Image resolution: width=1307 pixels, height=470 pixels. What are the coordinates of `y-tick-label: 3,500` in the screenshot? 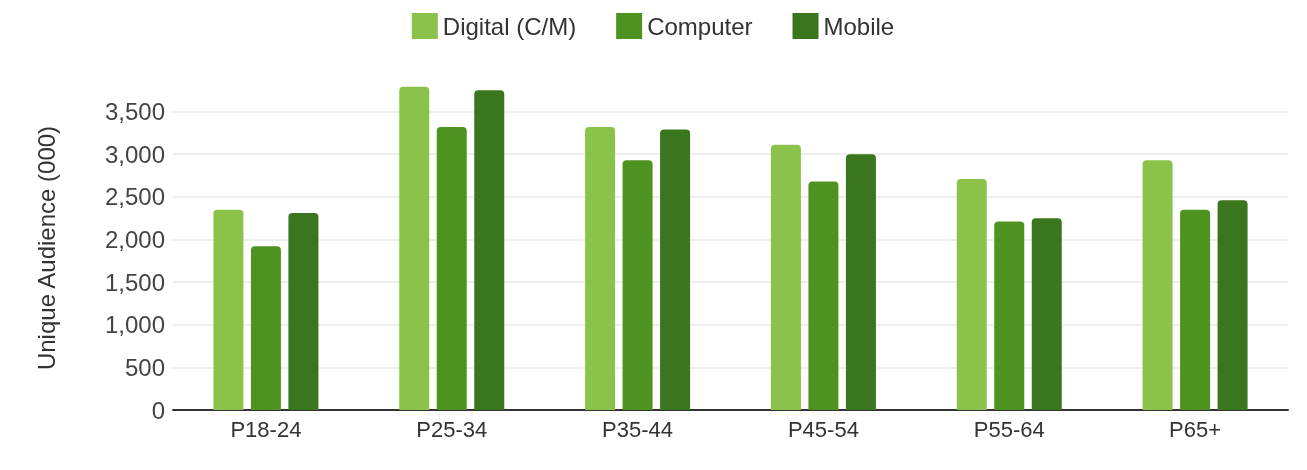 It's located at (134, 112).